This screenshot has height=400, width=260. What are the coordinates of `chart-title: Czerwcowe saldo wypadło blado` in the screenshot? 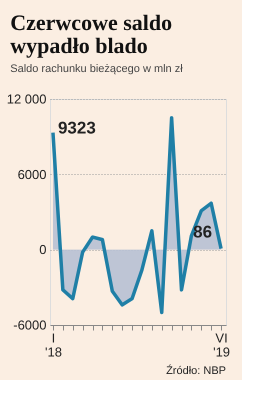 It's located at (91, 34).